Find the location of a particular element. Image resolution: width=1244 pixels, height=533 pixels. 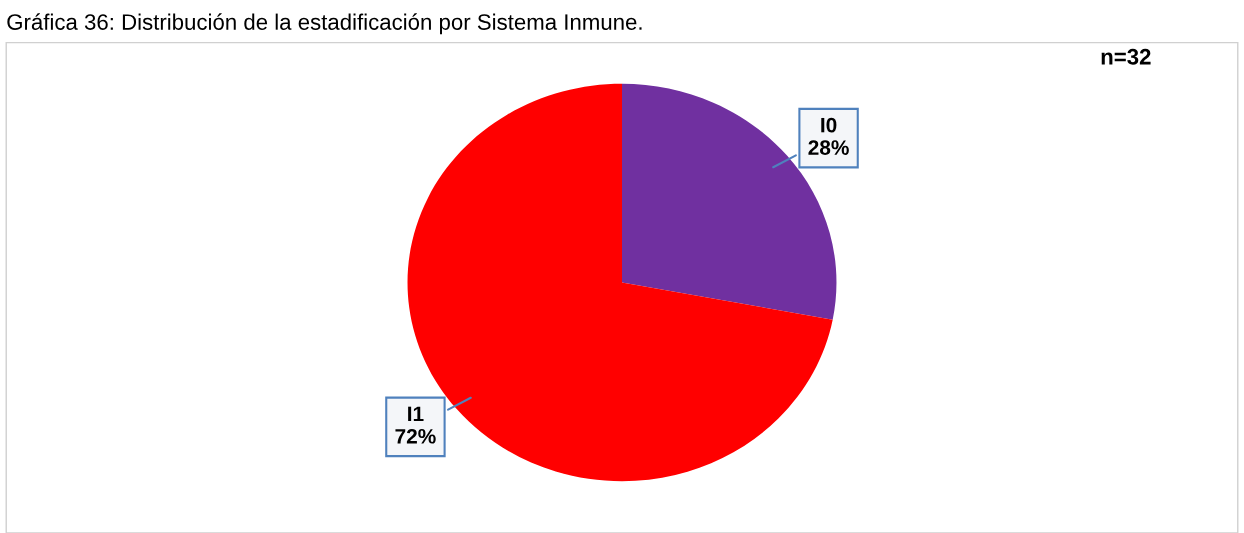

text: n=32 is located at coordinates (1126, 56).